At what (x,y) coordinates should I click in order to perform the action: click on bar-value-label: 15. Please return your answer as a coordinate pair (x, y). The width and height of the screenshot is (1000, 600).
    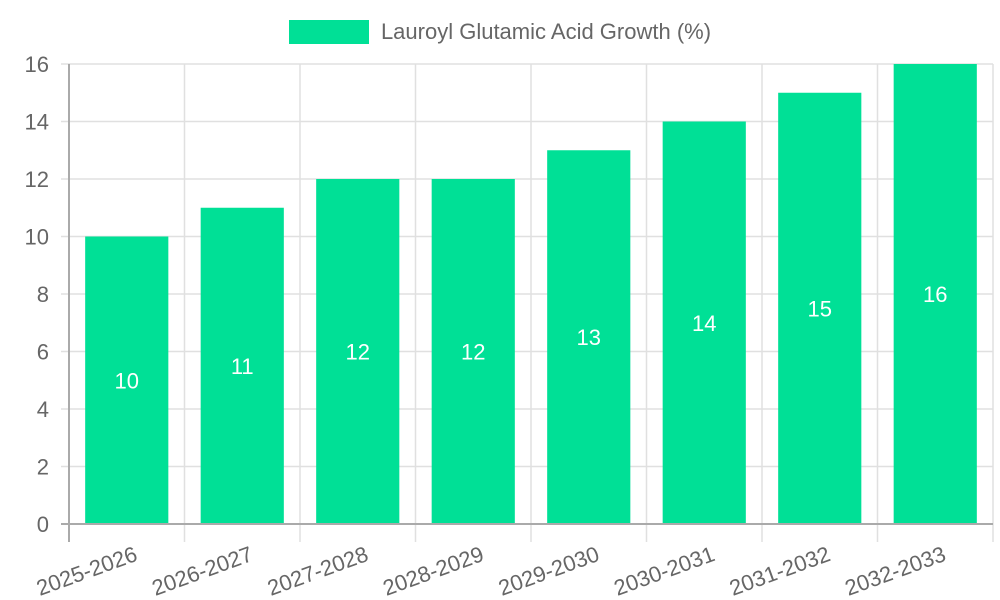
    Looking at the image, I should click on (820, 308).